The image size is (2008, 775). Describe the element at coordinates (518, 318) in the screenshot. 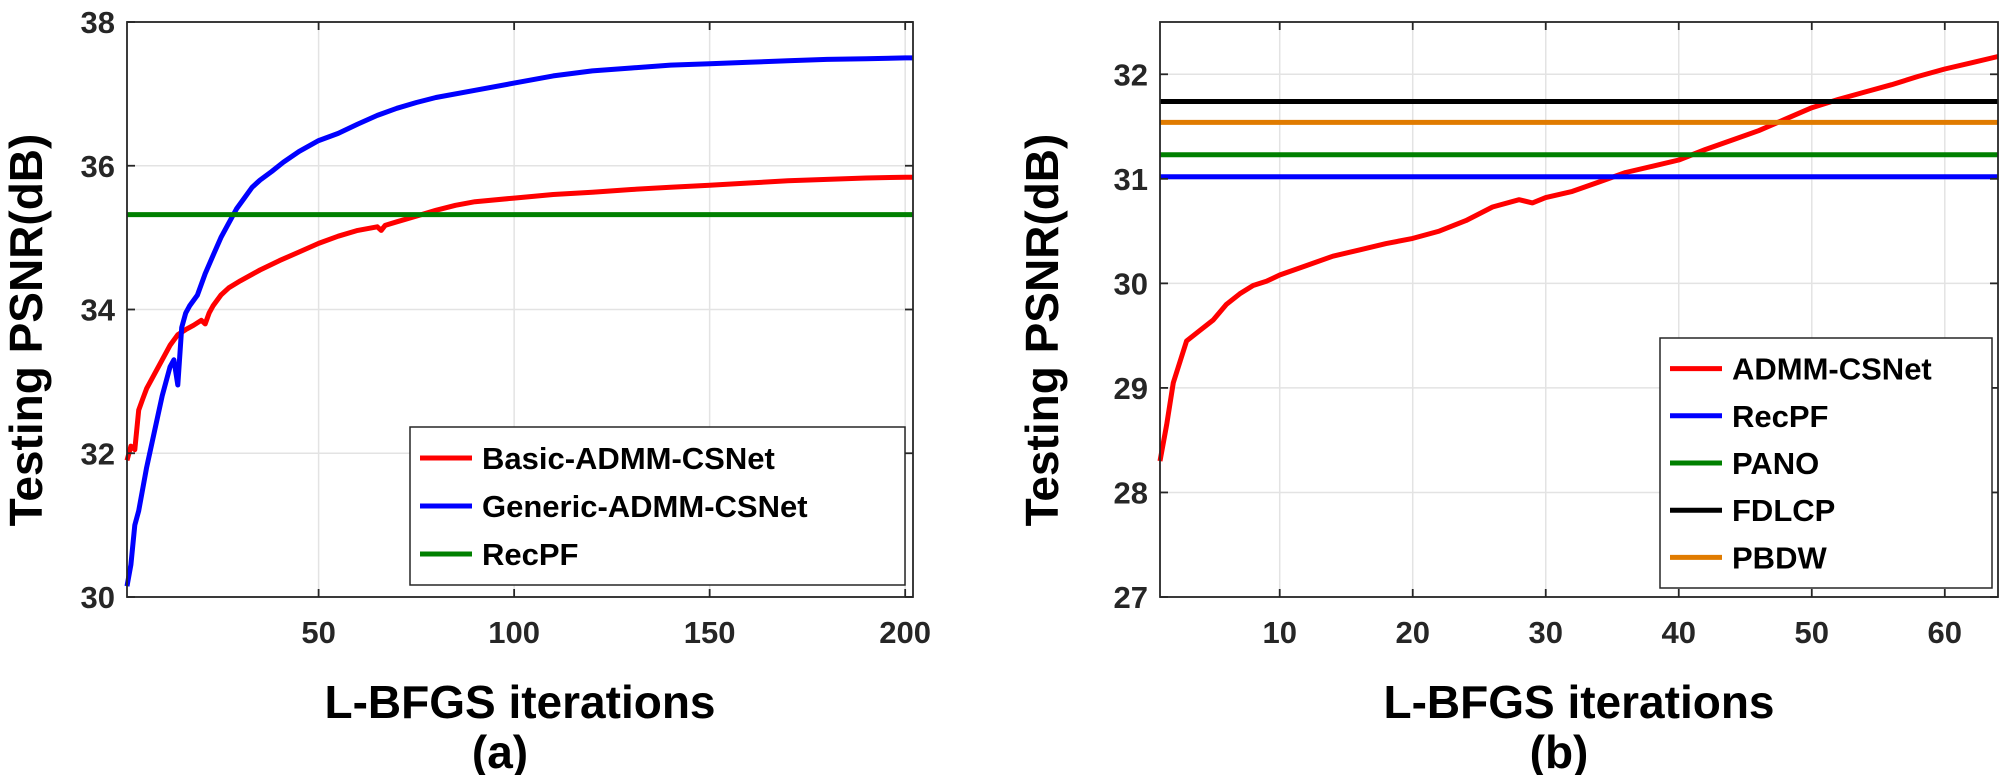

I see `series-line-basic-admm-csnet` at that location.